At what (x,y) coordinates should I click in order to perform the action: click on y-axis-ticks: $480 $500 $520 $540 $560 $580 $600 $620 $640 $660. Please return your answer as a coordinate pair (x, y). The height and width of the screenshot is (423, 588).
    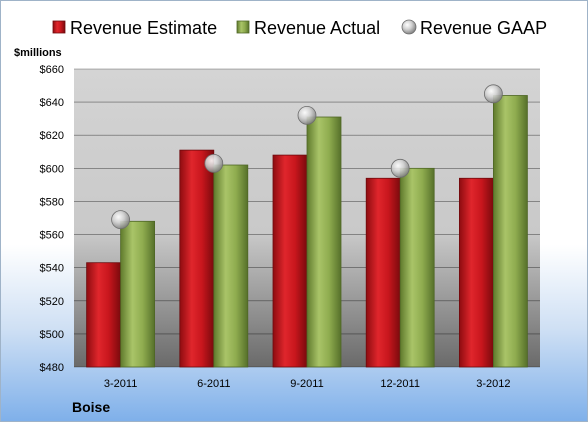
    Looking at the image, I should click on (52, 219).